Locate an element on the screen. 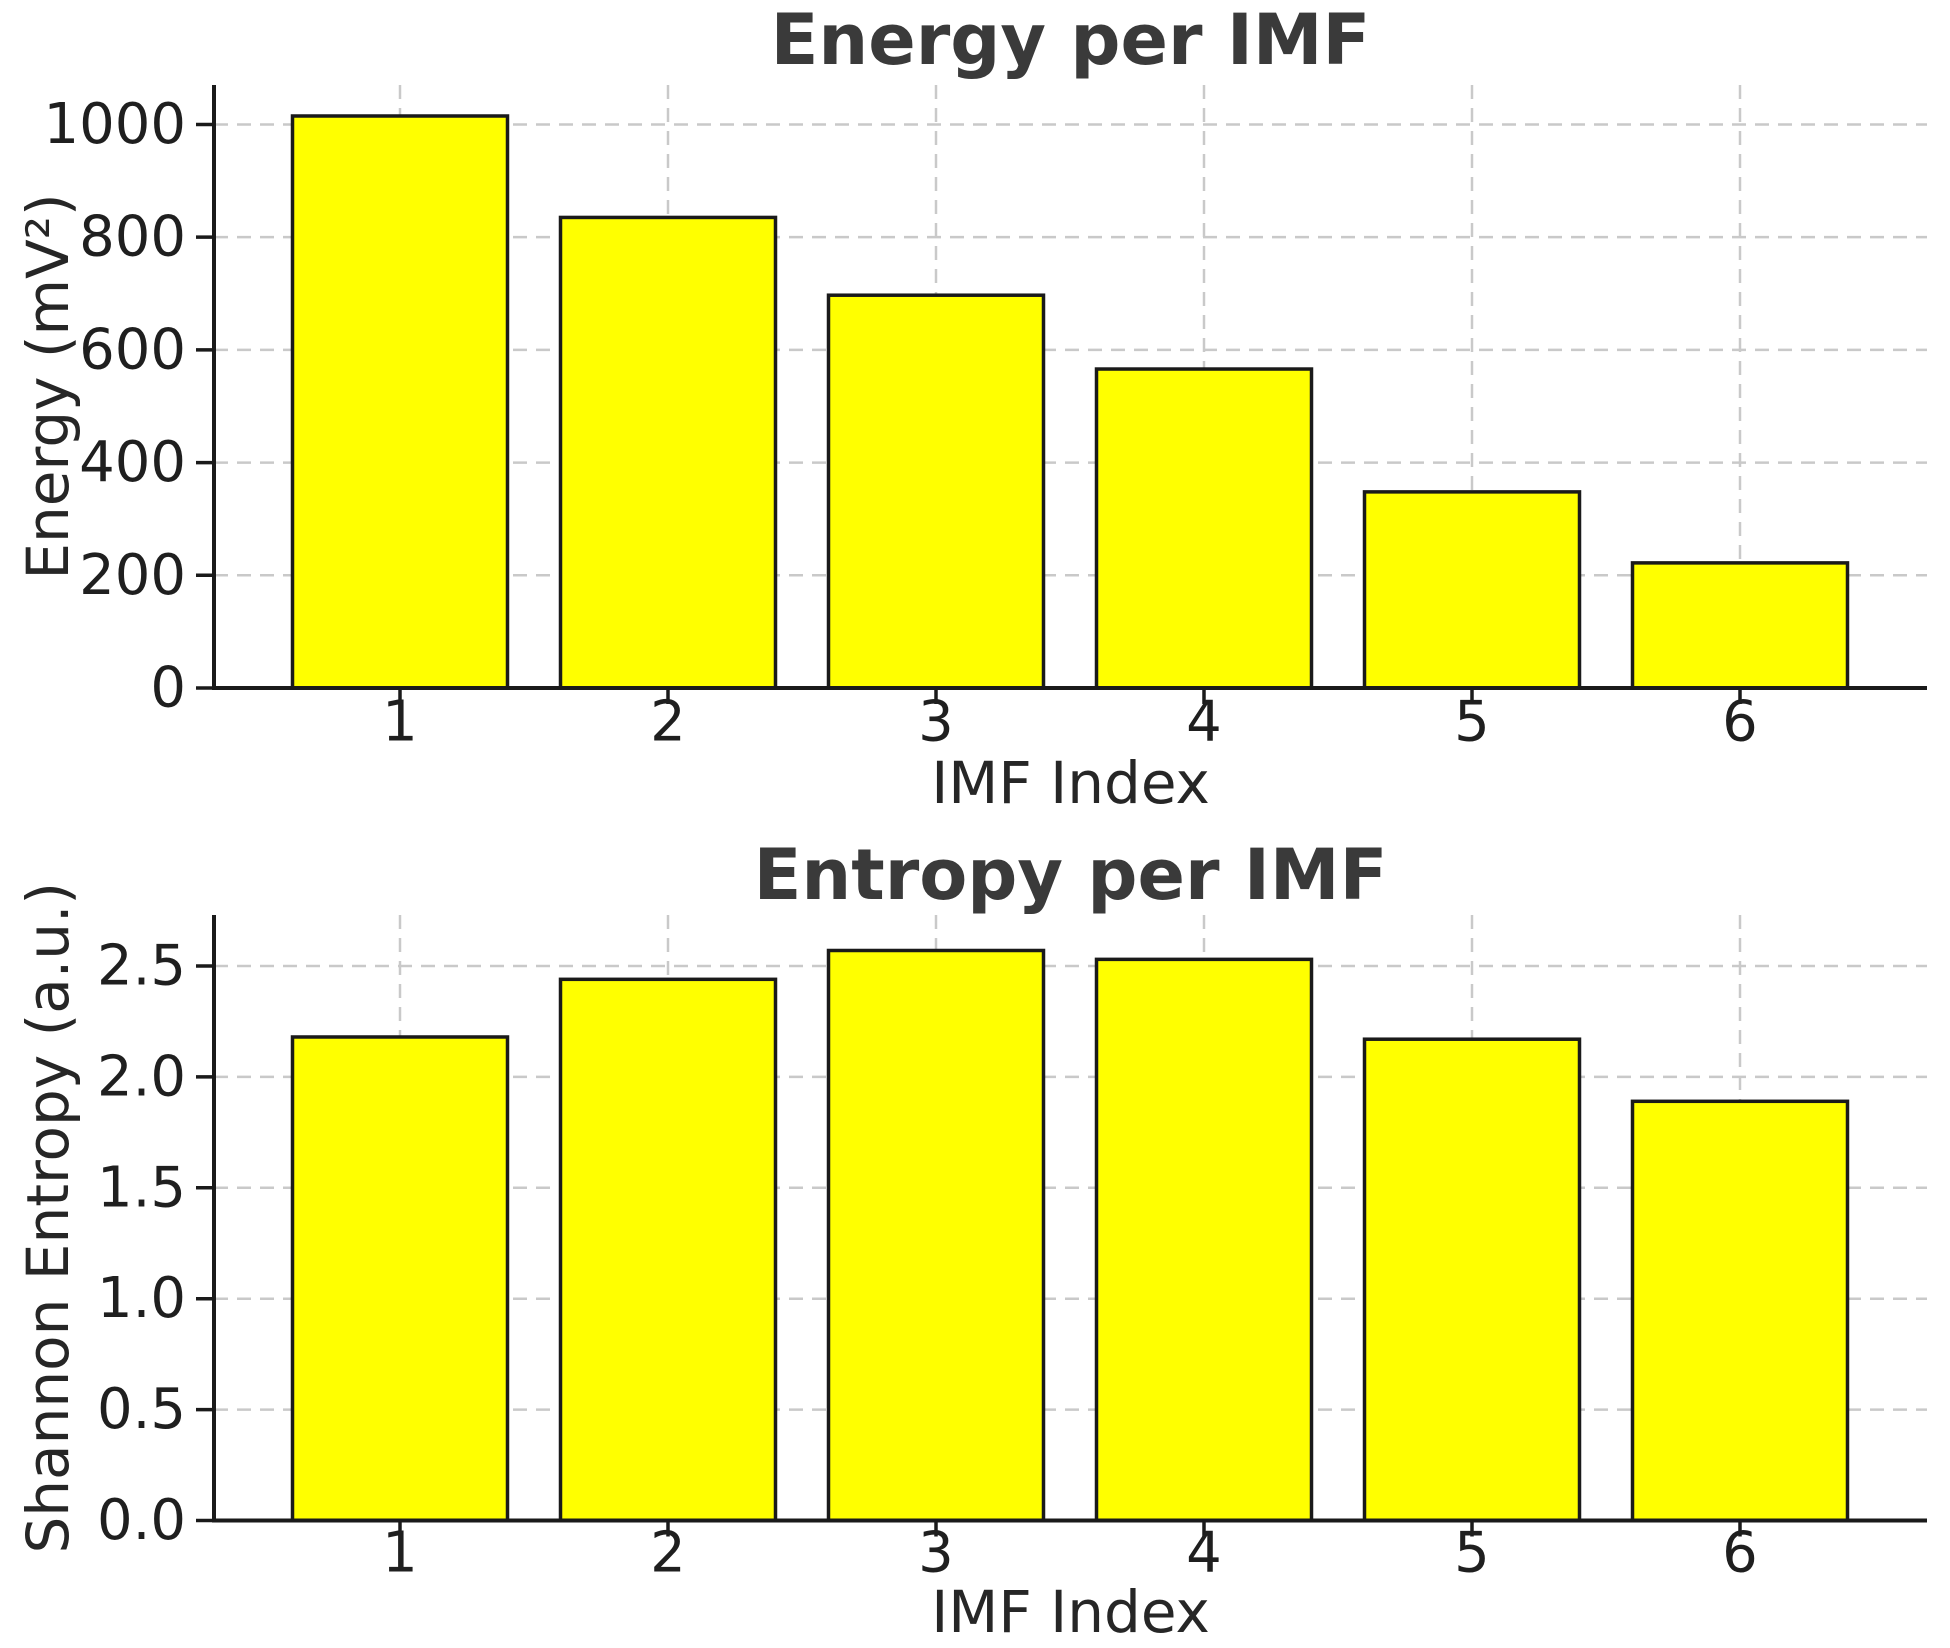 The image size is (1950, 1648). y-tick-label: 1.5 is located at coordinates (141, 1187).